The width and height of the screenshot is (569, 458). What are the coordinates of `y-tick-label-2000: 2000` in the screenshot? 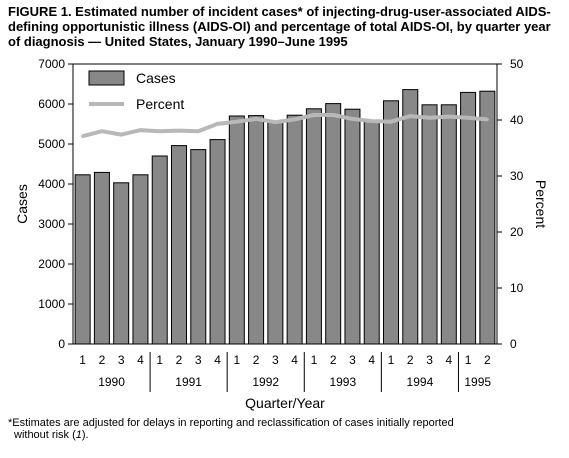 It's located at (51, 264).